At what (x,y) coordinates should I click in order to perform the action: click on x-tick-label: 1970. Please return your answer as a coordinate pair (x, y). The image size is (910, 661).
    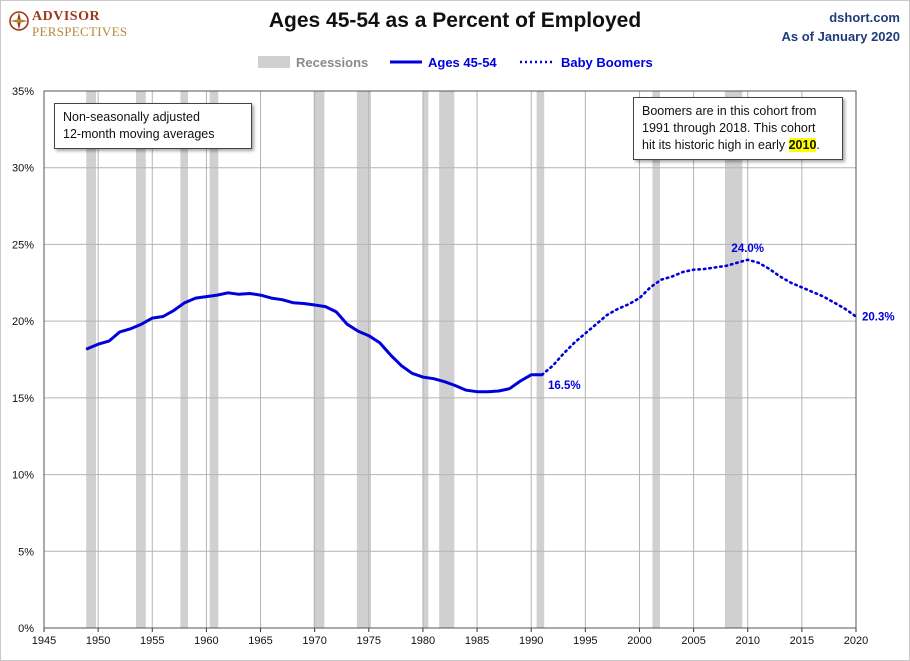
    Looking at the image, I should click on (314, 641).